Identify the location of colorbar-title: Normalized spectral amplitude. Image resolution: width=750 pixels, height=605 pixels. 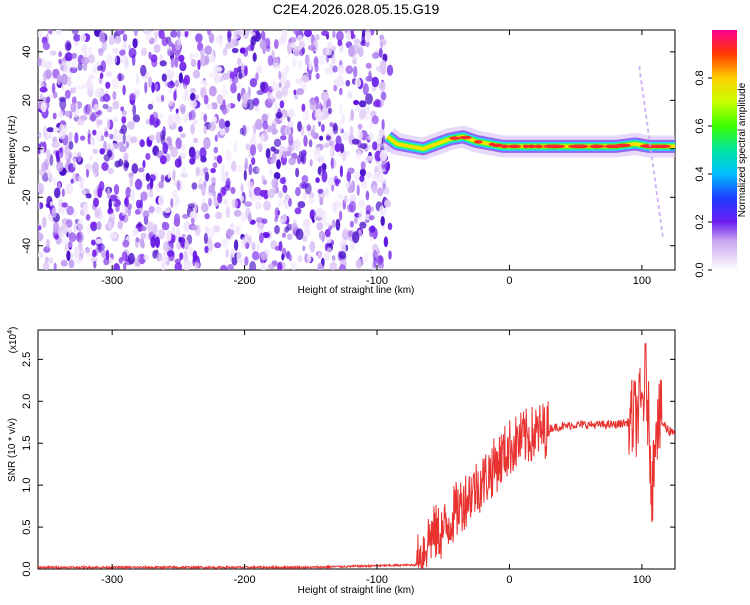
(742, 149).